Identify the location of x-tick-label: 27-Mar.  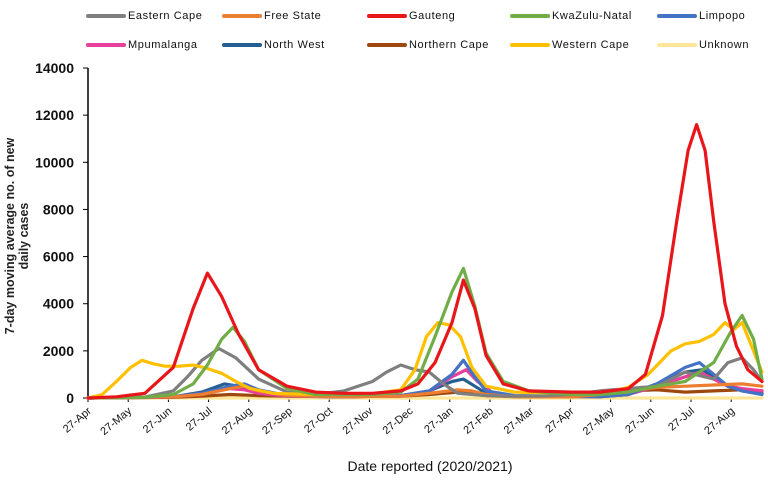
(519, 421).